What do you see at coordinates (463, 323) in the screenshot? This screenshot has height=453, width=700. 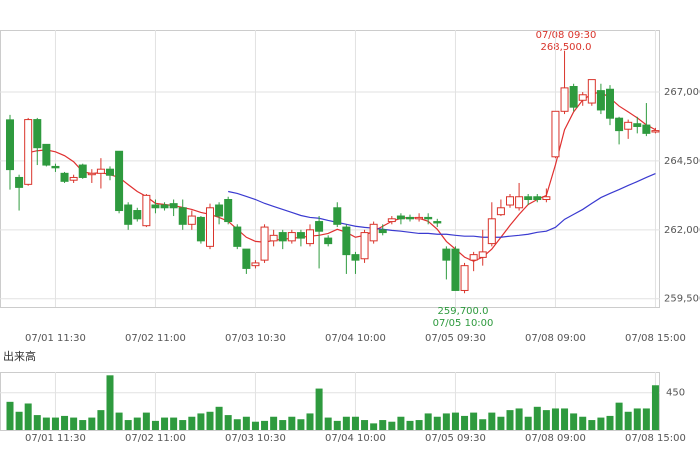 I see `low-time: 07/05 10:00` at bounding box center [463, 323].